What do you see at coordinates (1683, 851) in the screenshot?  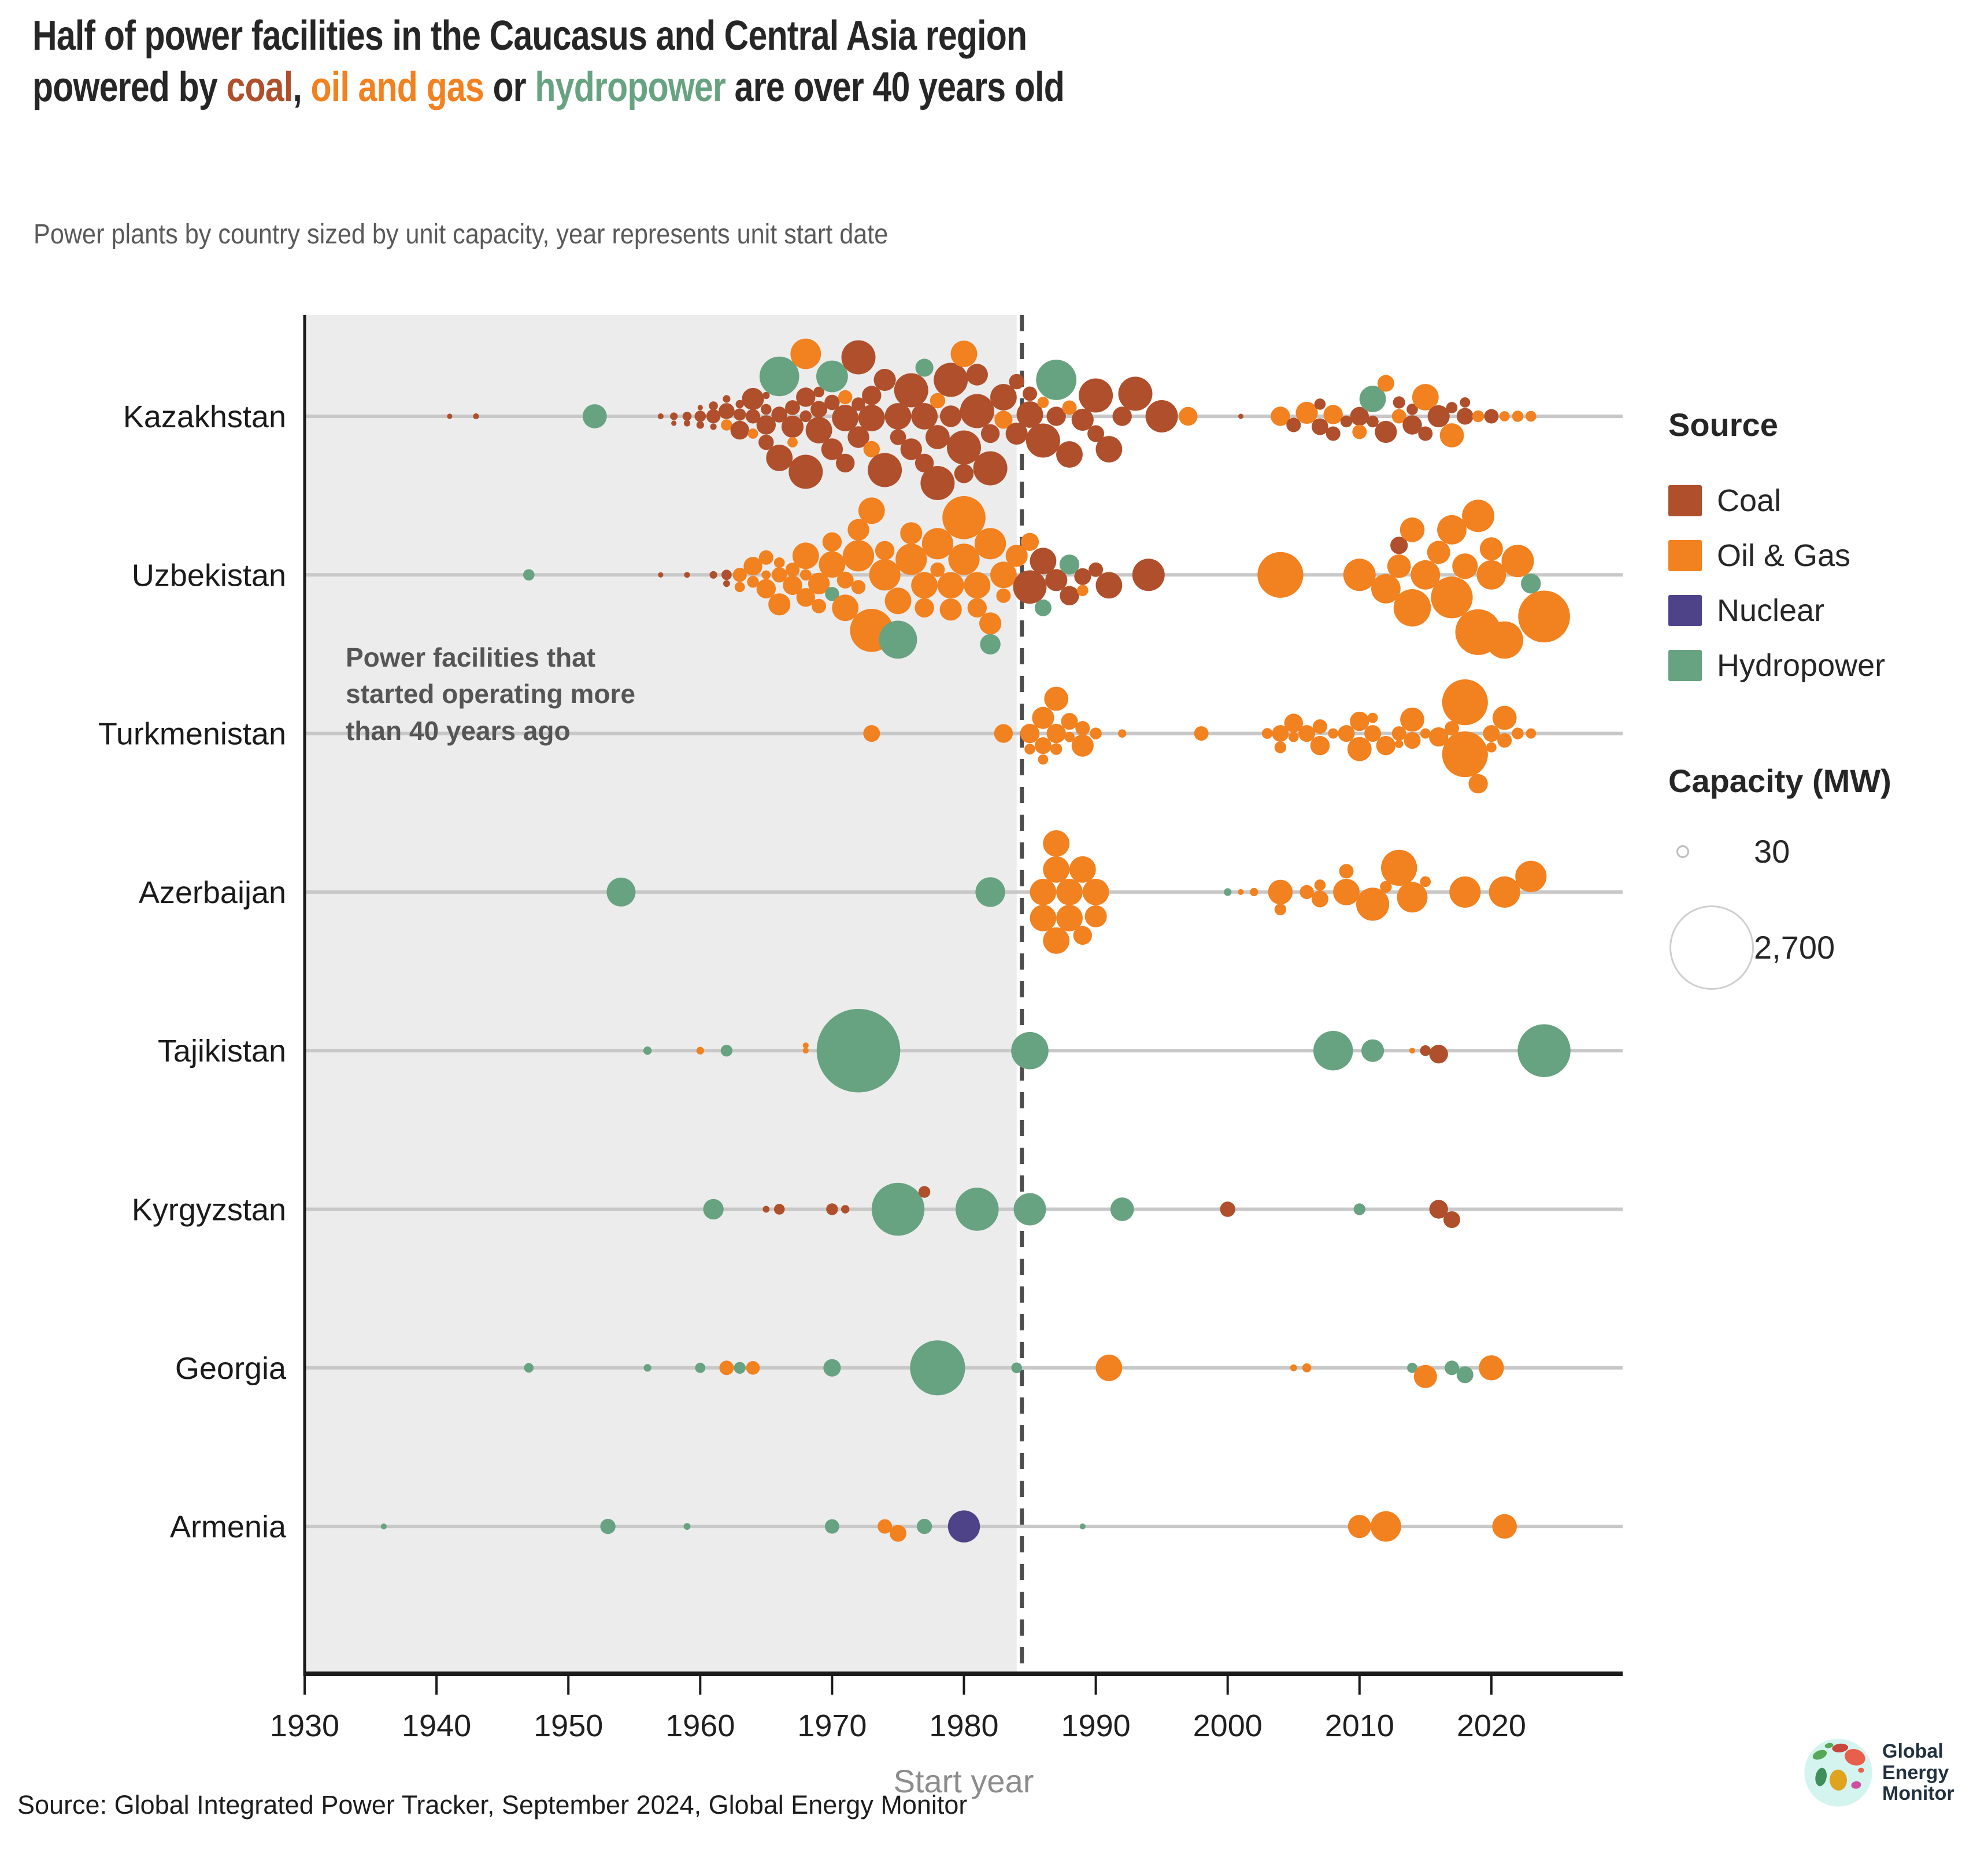 I see `capacity-small-circle-icon` at bounding box center [1683, 851].